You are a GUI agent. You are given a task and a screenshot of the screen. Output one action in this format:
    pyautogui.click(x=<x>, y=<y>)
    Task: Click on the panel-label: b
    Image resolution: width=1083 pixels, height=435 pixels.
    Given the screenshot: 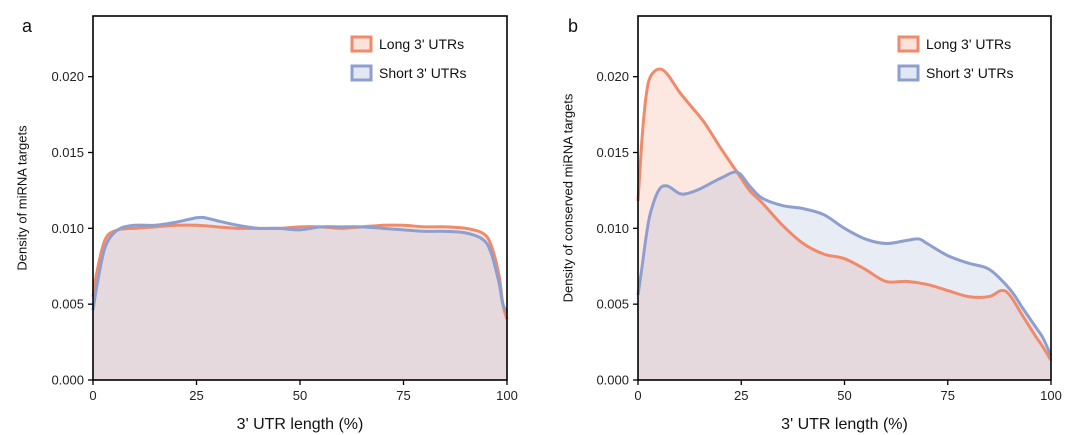 What is the action you would take?
    pyautogui.click(x=573, y=26)
    